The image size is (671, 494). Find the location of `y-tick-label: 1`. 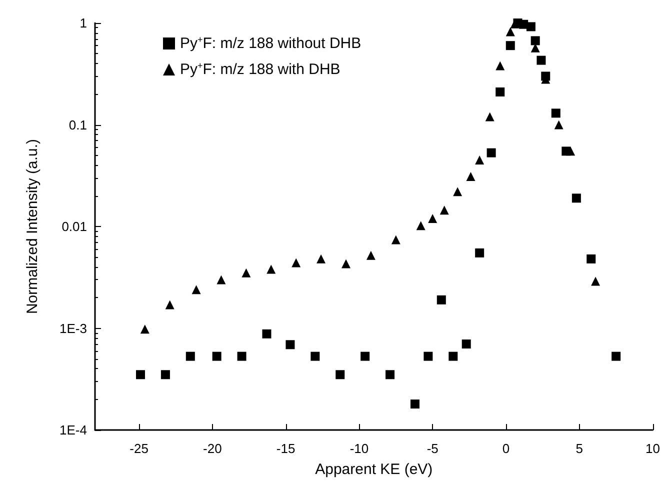

y-tick-label: 1 is located at coordinates (83, 23).